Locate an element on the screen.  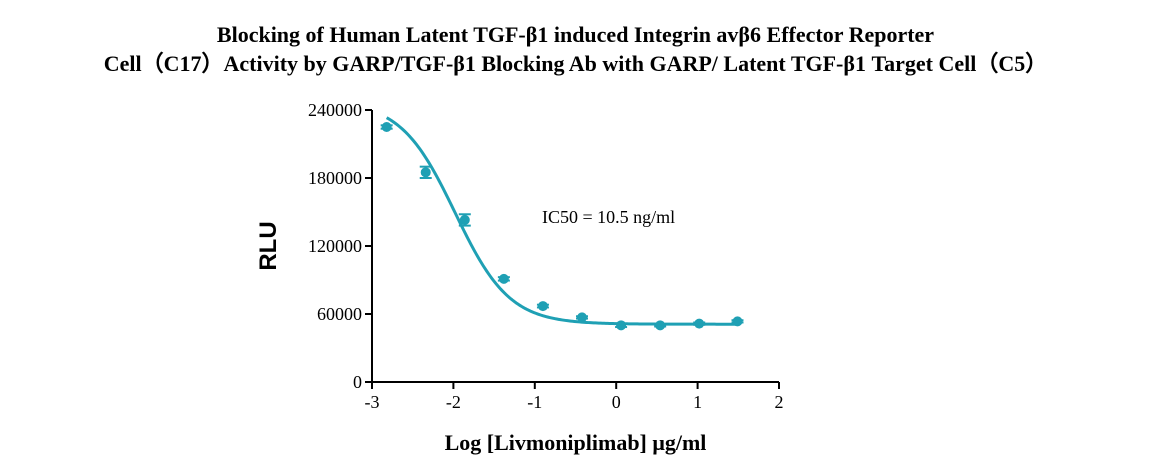
x-tick-label: 0 is located at coordinates (616, 402).